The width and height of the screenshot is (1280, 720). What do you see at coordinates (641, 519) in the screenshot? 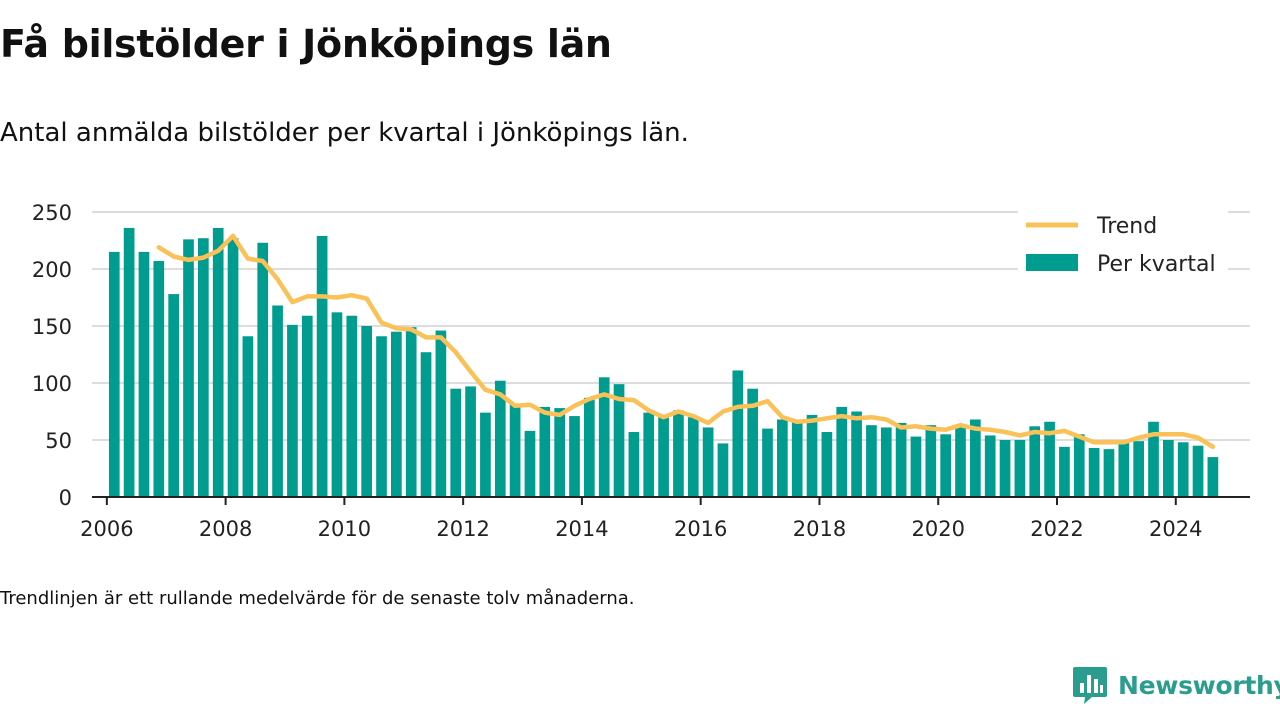
I see `x-axis: 2006 2008 2010 2012 2014 2016 2018 2020 2022 2024` at bounding box center [641, 519].